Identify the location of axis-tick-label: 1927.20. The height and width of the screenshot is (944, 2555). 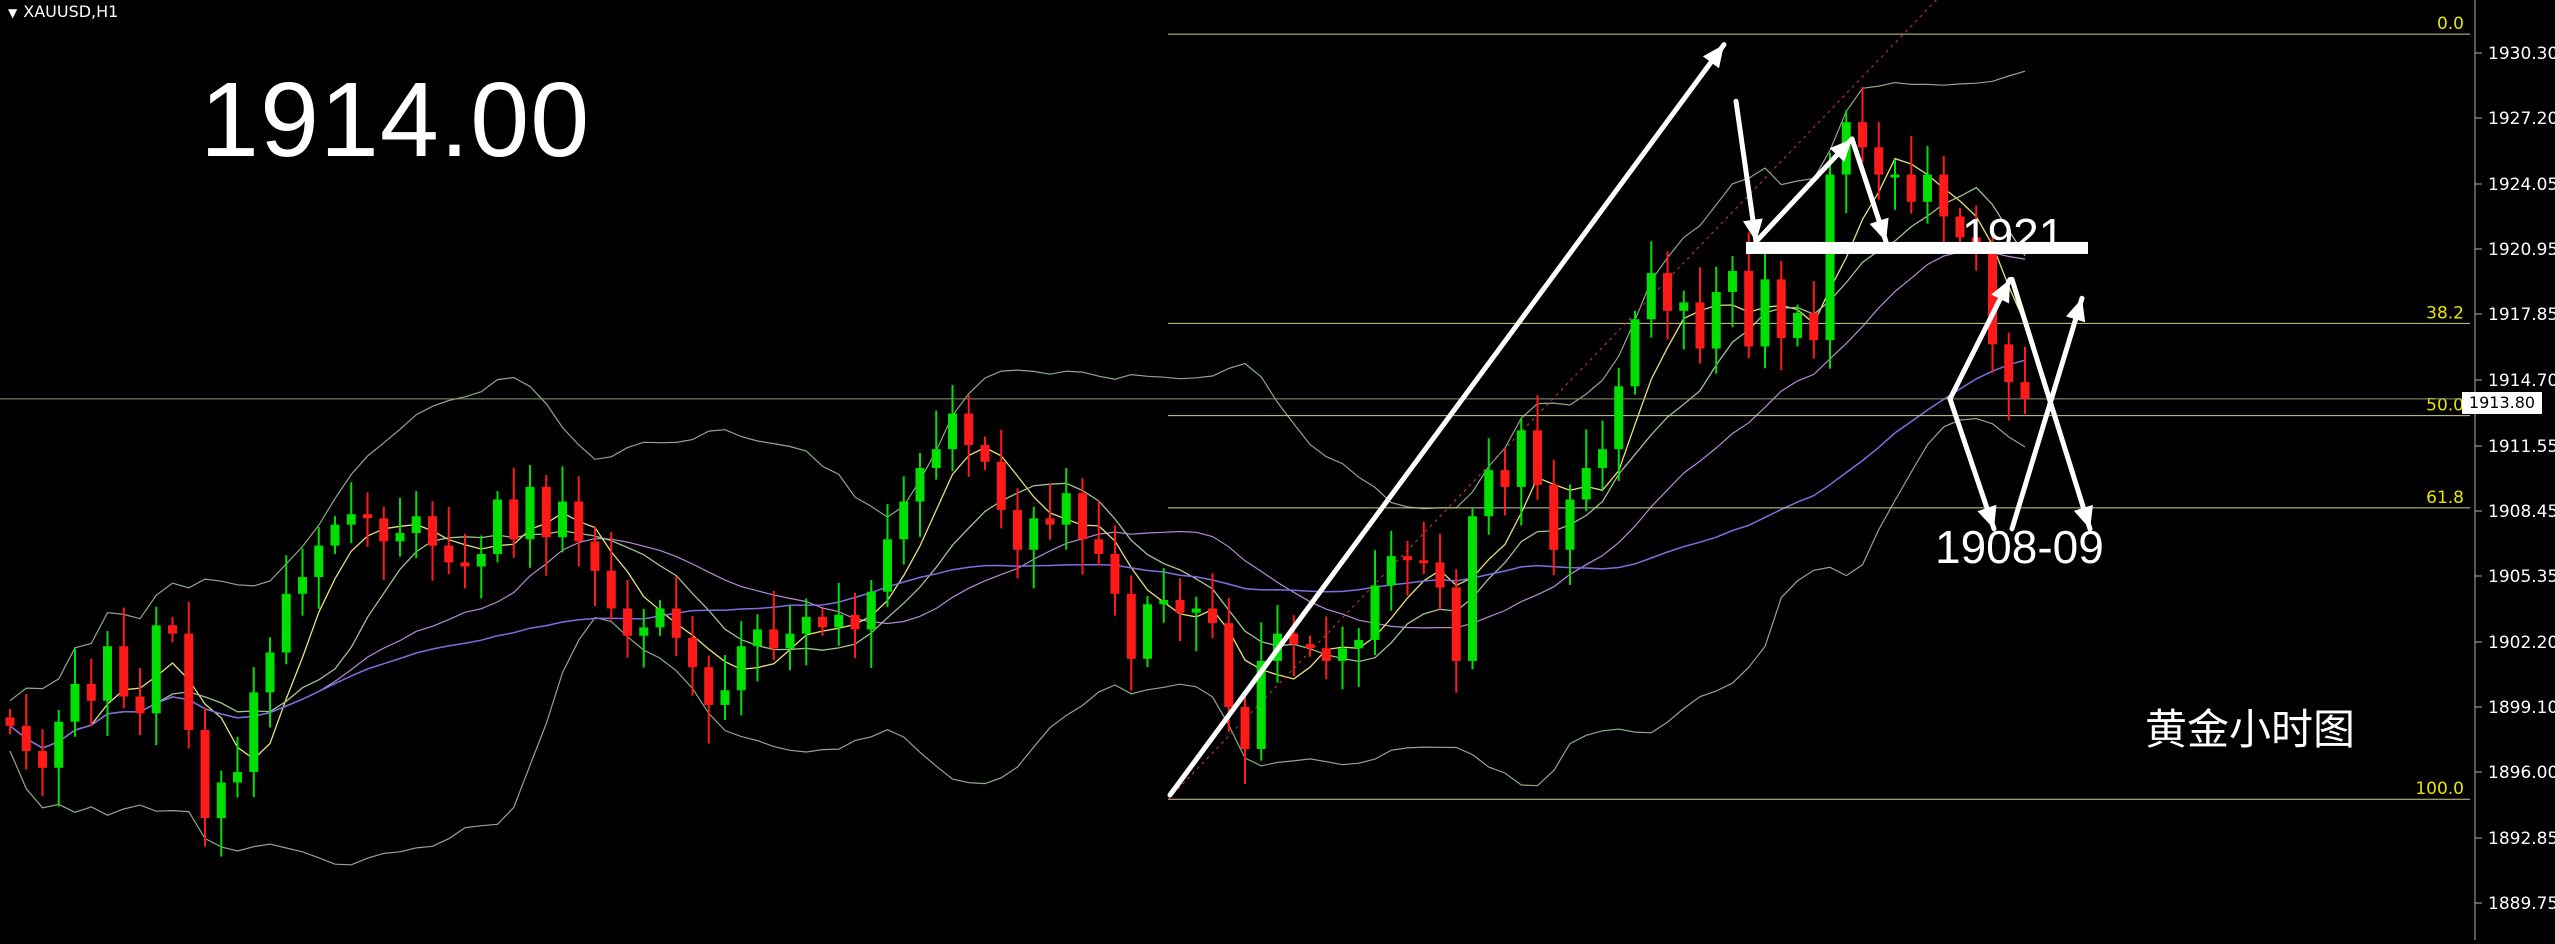
(2521, 119).